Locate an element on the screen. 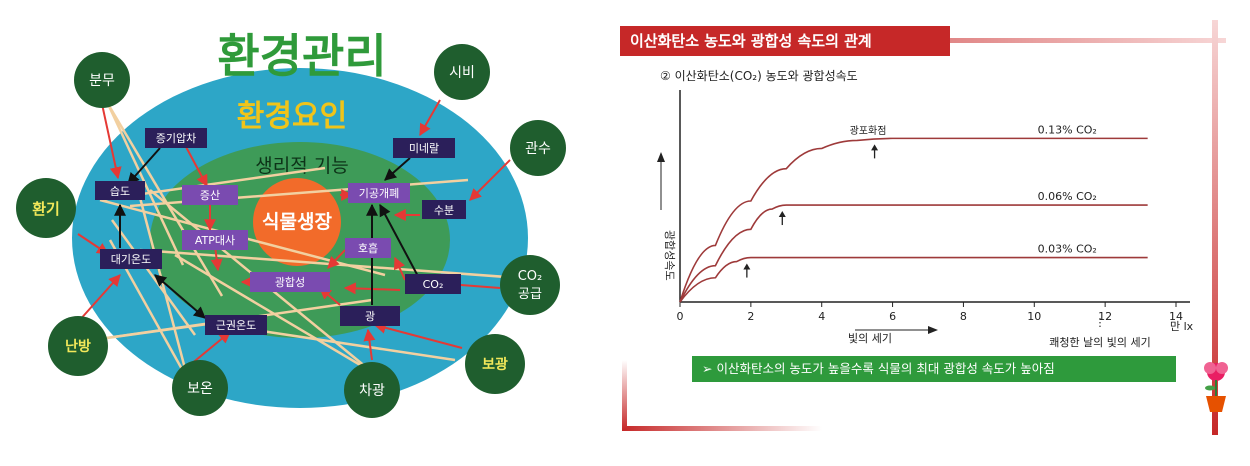 Image resolution: width=1250 pixels, height=466 pixels. function-transpiration: 증산 is located at coordinates (210, 195).